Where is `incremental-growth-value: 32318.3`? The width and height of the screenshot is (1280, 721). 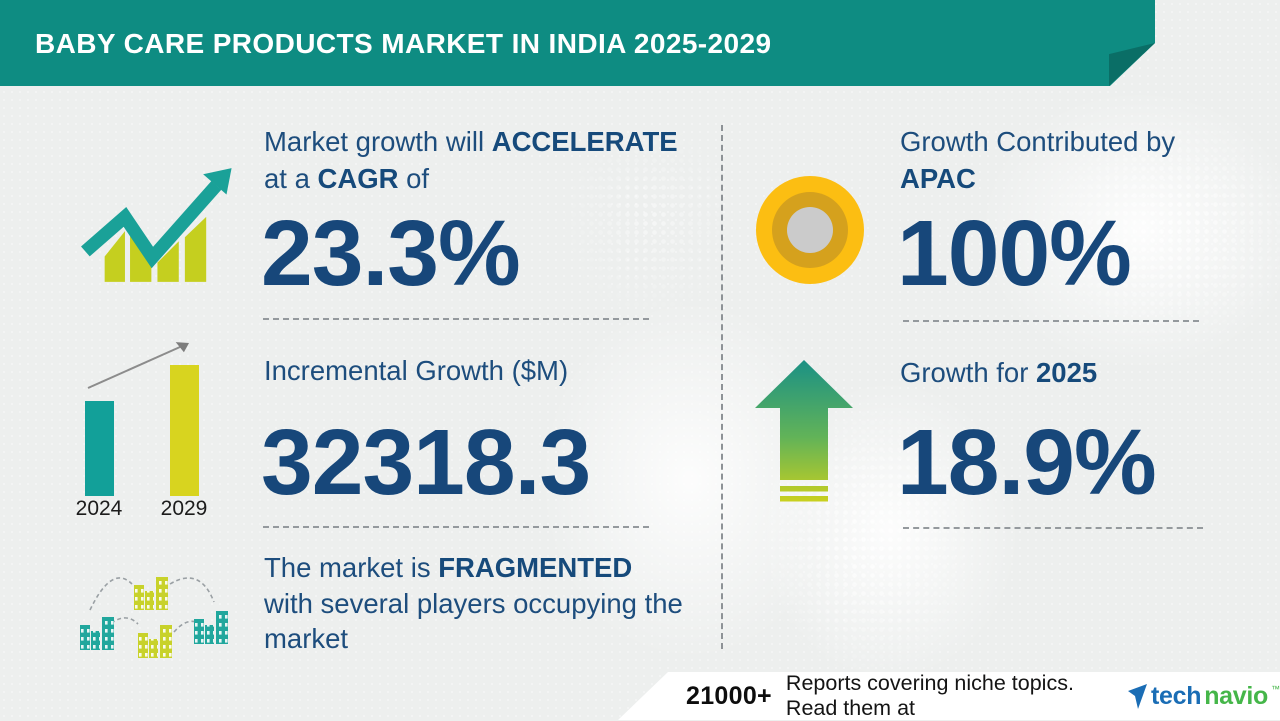
incremental-growth-value: 32318.3 is located at coordinates (426, 462).